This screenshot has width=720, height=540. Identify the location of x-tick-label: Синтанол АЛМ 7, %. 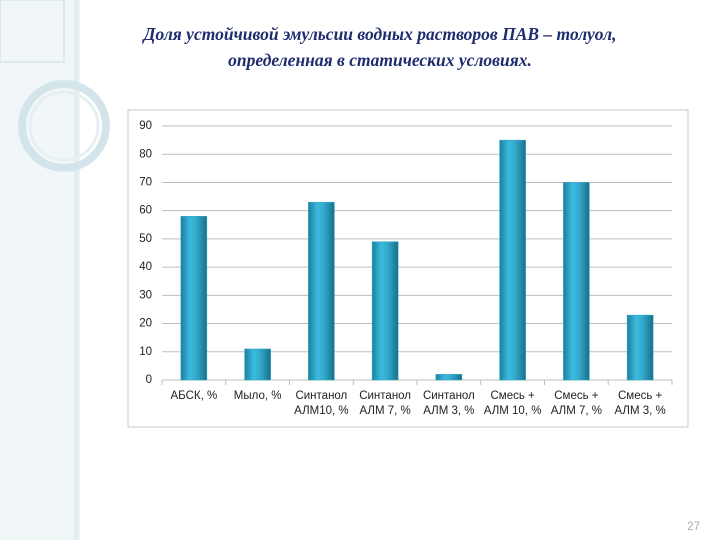
(385, 403).